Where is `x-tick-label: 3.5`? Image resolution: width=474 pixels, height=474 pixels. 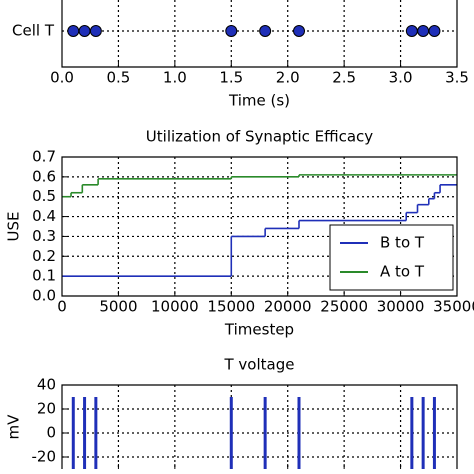 x-tick-label: 3.5 is located at coordinates (457, 78).